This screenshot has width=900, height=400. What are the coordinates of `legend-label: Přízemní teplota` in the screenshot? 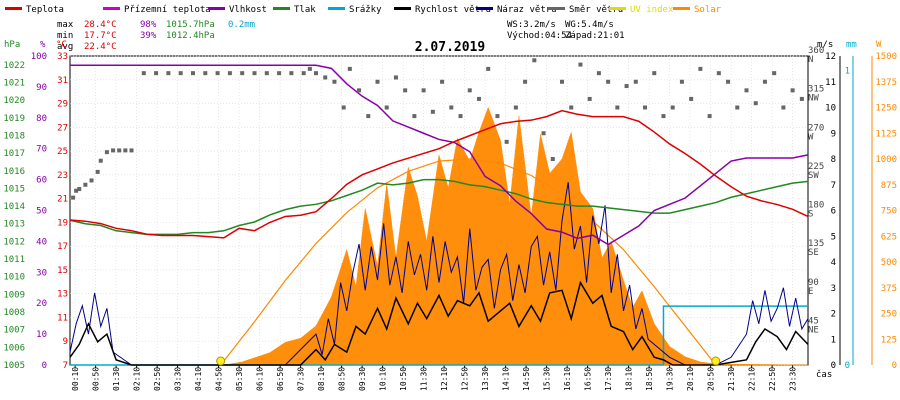 It's located at (167, 10).